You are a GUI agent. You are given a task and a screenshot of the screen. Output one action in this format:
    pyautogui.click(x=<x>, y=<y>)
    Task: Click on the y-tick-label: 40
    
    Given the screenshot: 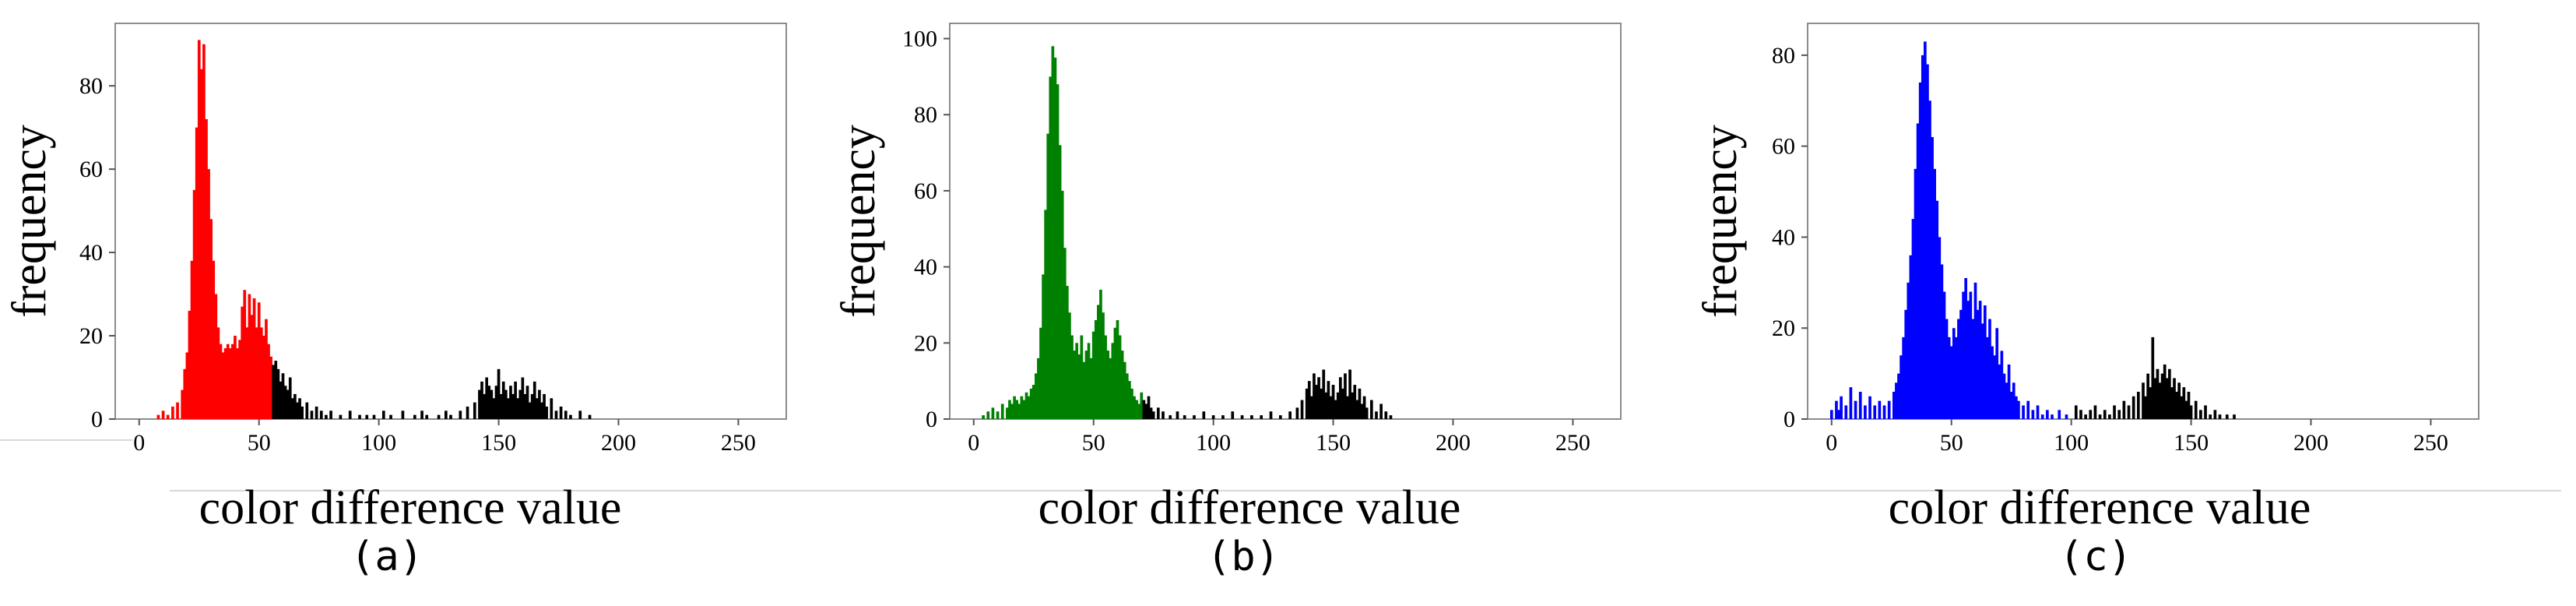 What is the action you would take?
    pyautogui.click(x=1784, y=237)
    